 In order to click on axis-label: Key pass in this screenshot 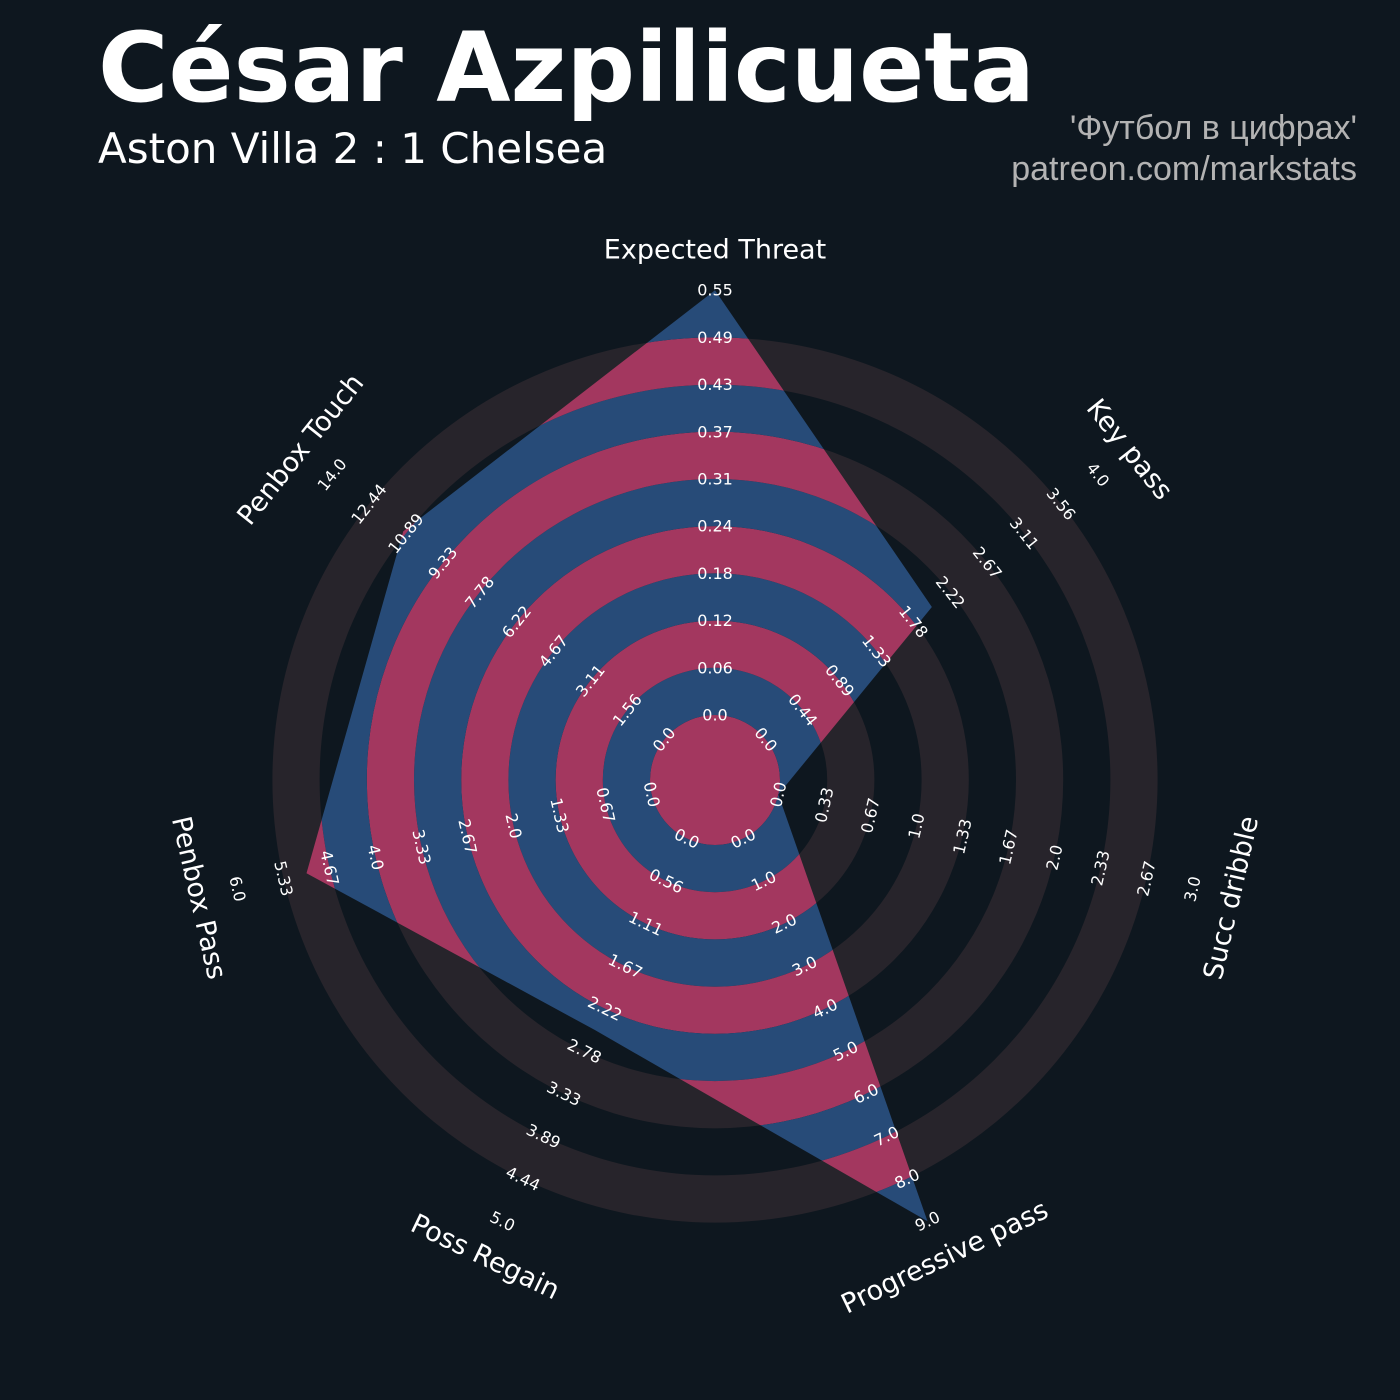, I will do `click(1129, 449)`.